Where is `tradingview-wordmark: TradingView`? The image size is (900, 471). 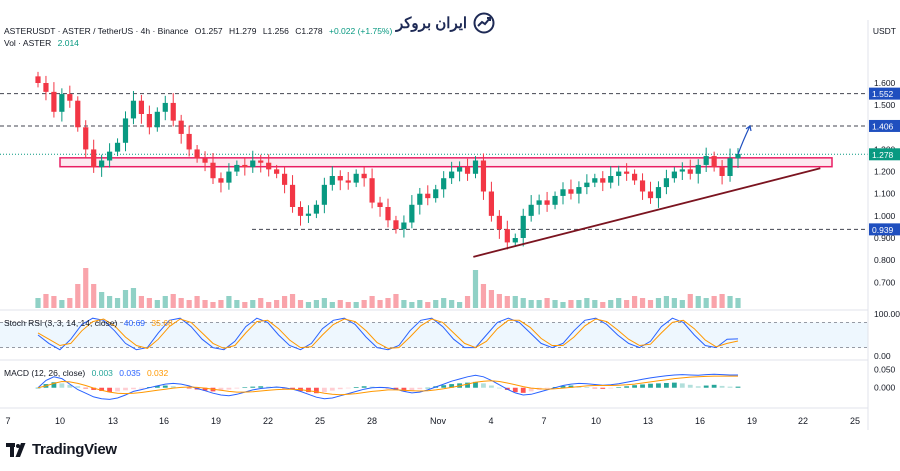
tradingview-wordmark: TradingView is located at coordinates (74, 449).